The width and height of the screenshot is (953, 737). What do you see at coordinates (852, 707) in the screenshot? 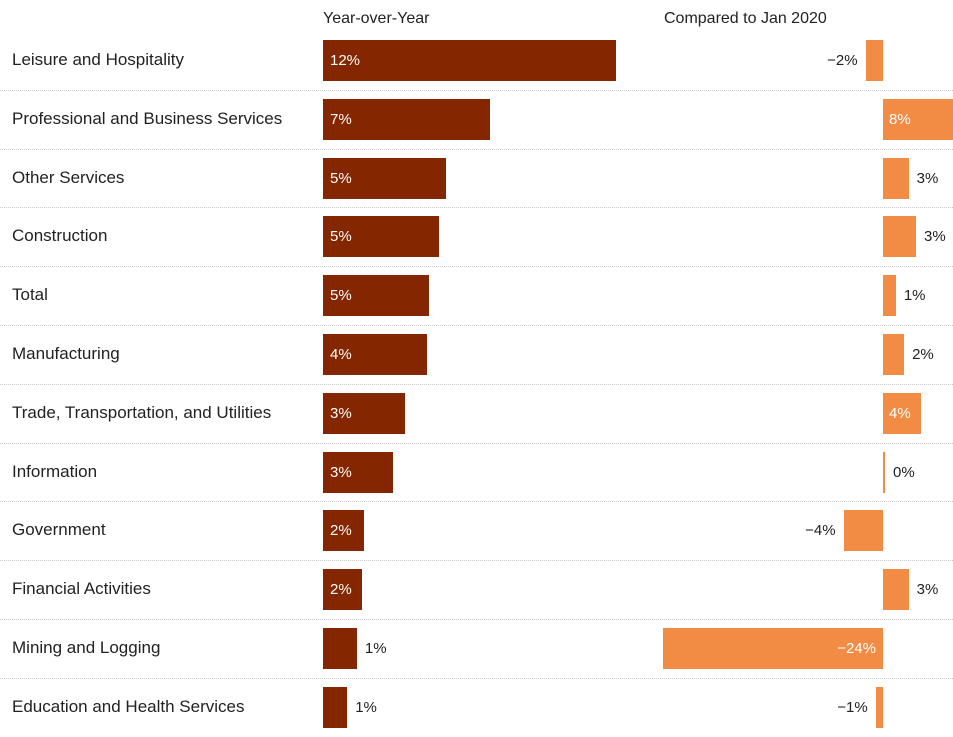
I see `data-label-compared-jan-2020: −1%` at bounding box center [852, 707].